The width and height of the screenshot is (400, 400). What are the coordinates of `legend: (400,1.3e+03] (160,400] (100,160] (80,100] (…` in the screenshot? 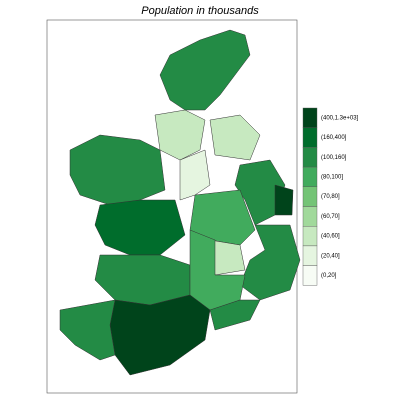 It's located at (330, 196).